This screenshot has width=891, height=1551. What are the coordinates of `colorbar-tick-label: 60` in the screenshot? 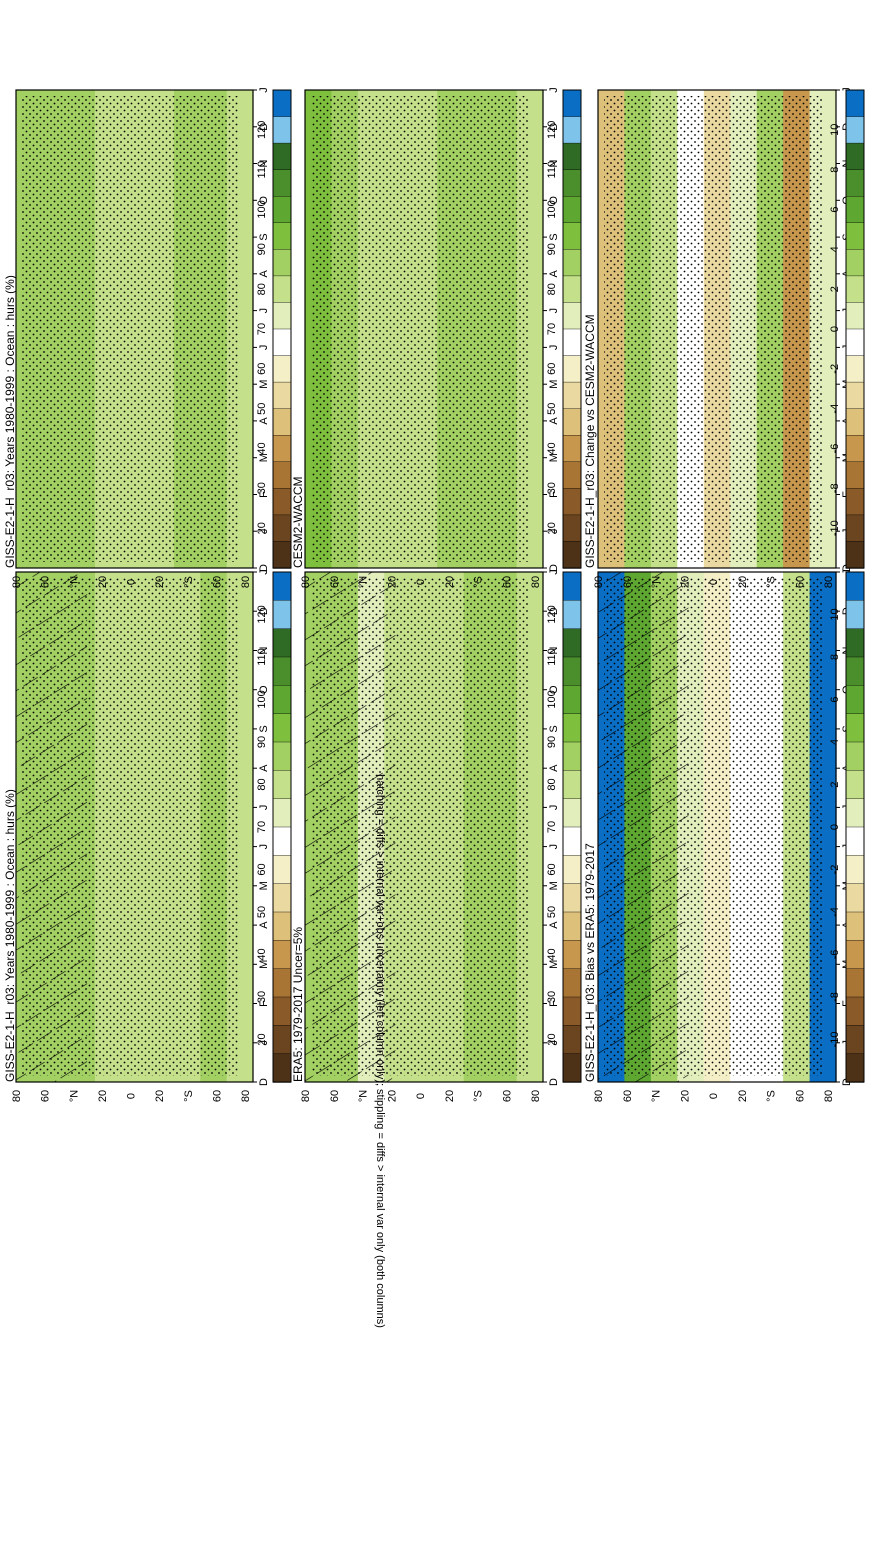 It's located at (262, 369).